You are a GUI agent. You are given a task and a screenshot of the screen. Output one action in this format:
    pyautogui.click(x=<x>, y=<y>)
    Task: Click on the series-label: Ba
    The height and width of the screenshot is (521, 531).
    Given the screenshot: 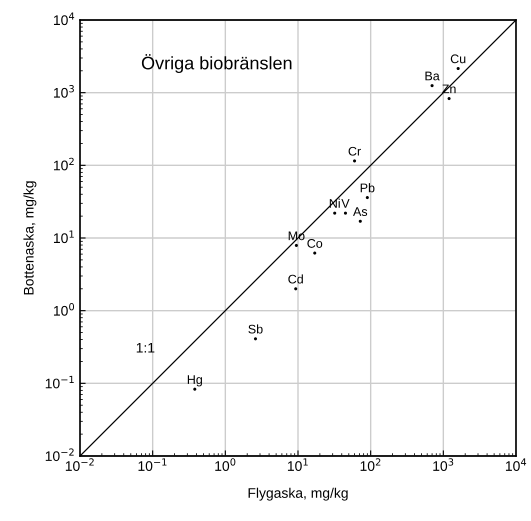 What is the action you would take?
    pyautogui.click(x=432, y=76)
    